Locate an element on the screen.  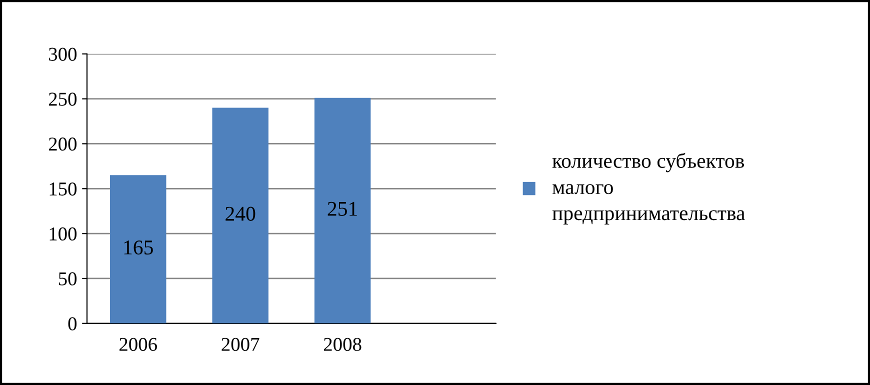
y-tick-label: 50 is located at coordinates (67, 279).